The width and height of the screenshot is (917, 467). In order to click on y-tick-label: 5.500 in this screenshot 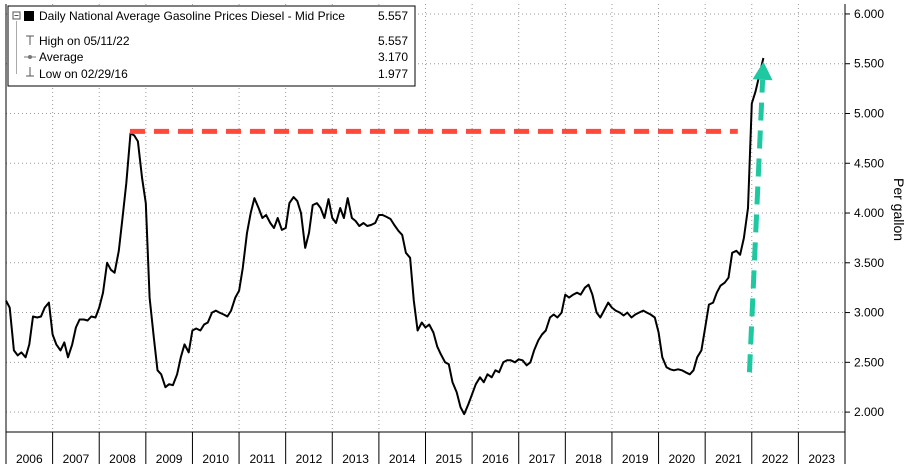, I will do `click(869, 64)`.